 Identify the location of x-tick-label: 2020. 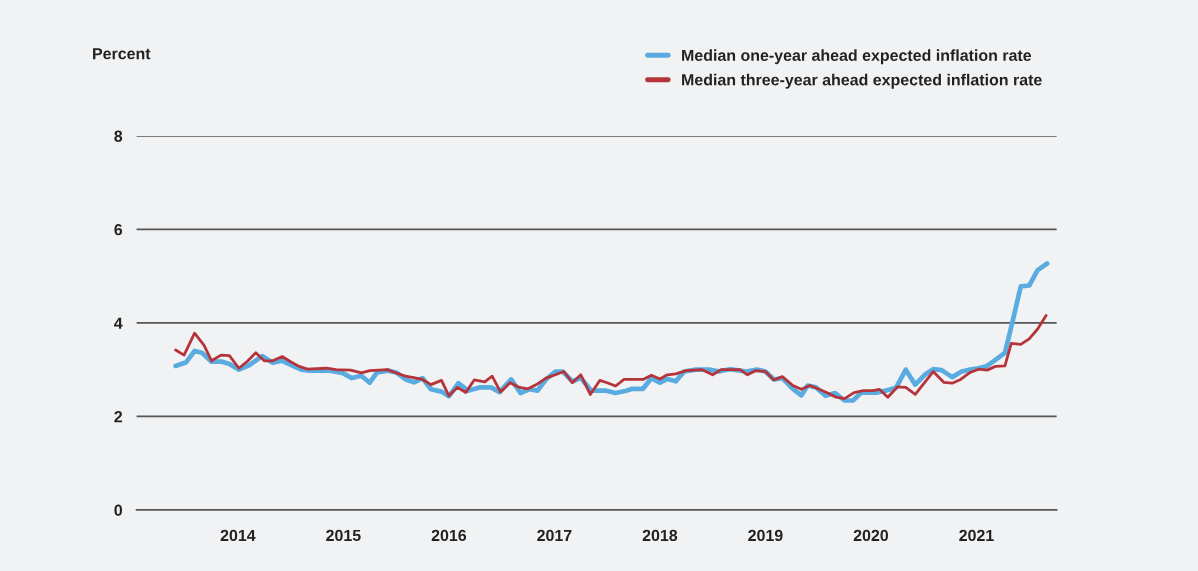
(871, 535).